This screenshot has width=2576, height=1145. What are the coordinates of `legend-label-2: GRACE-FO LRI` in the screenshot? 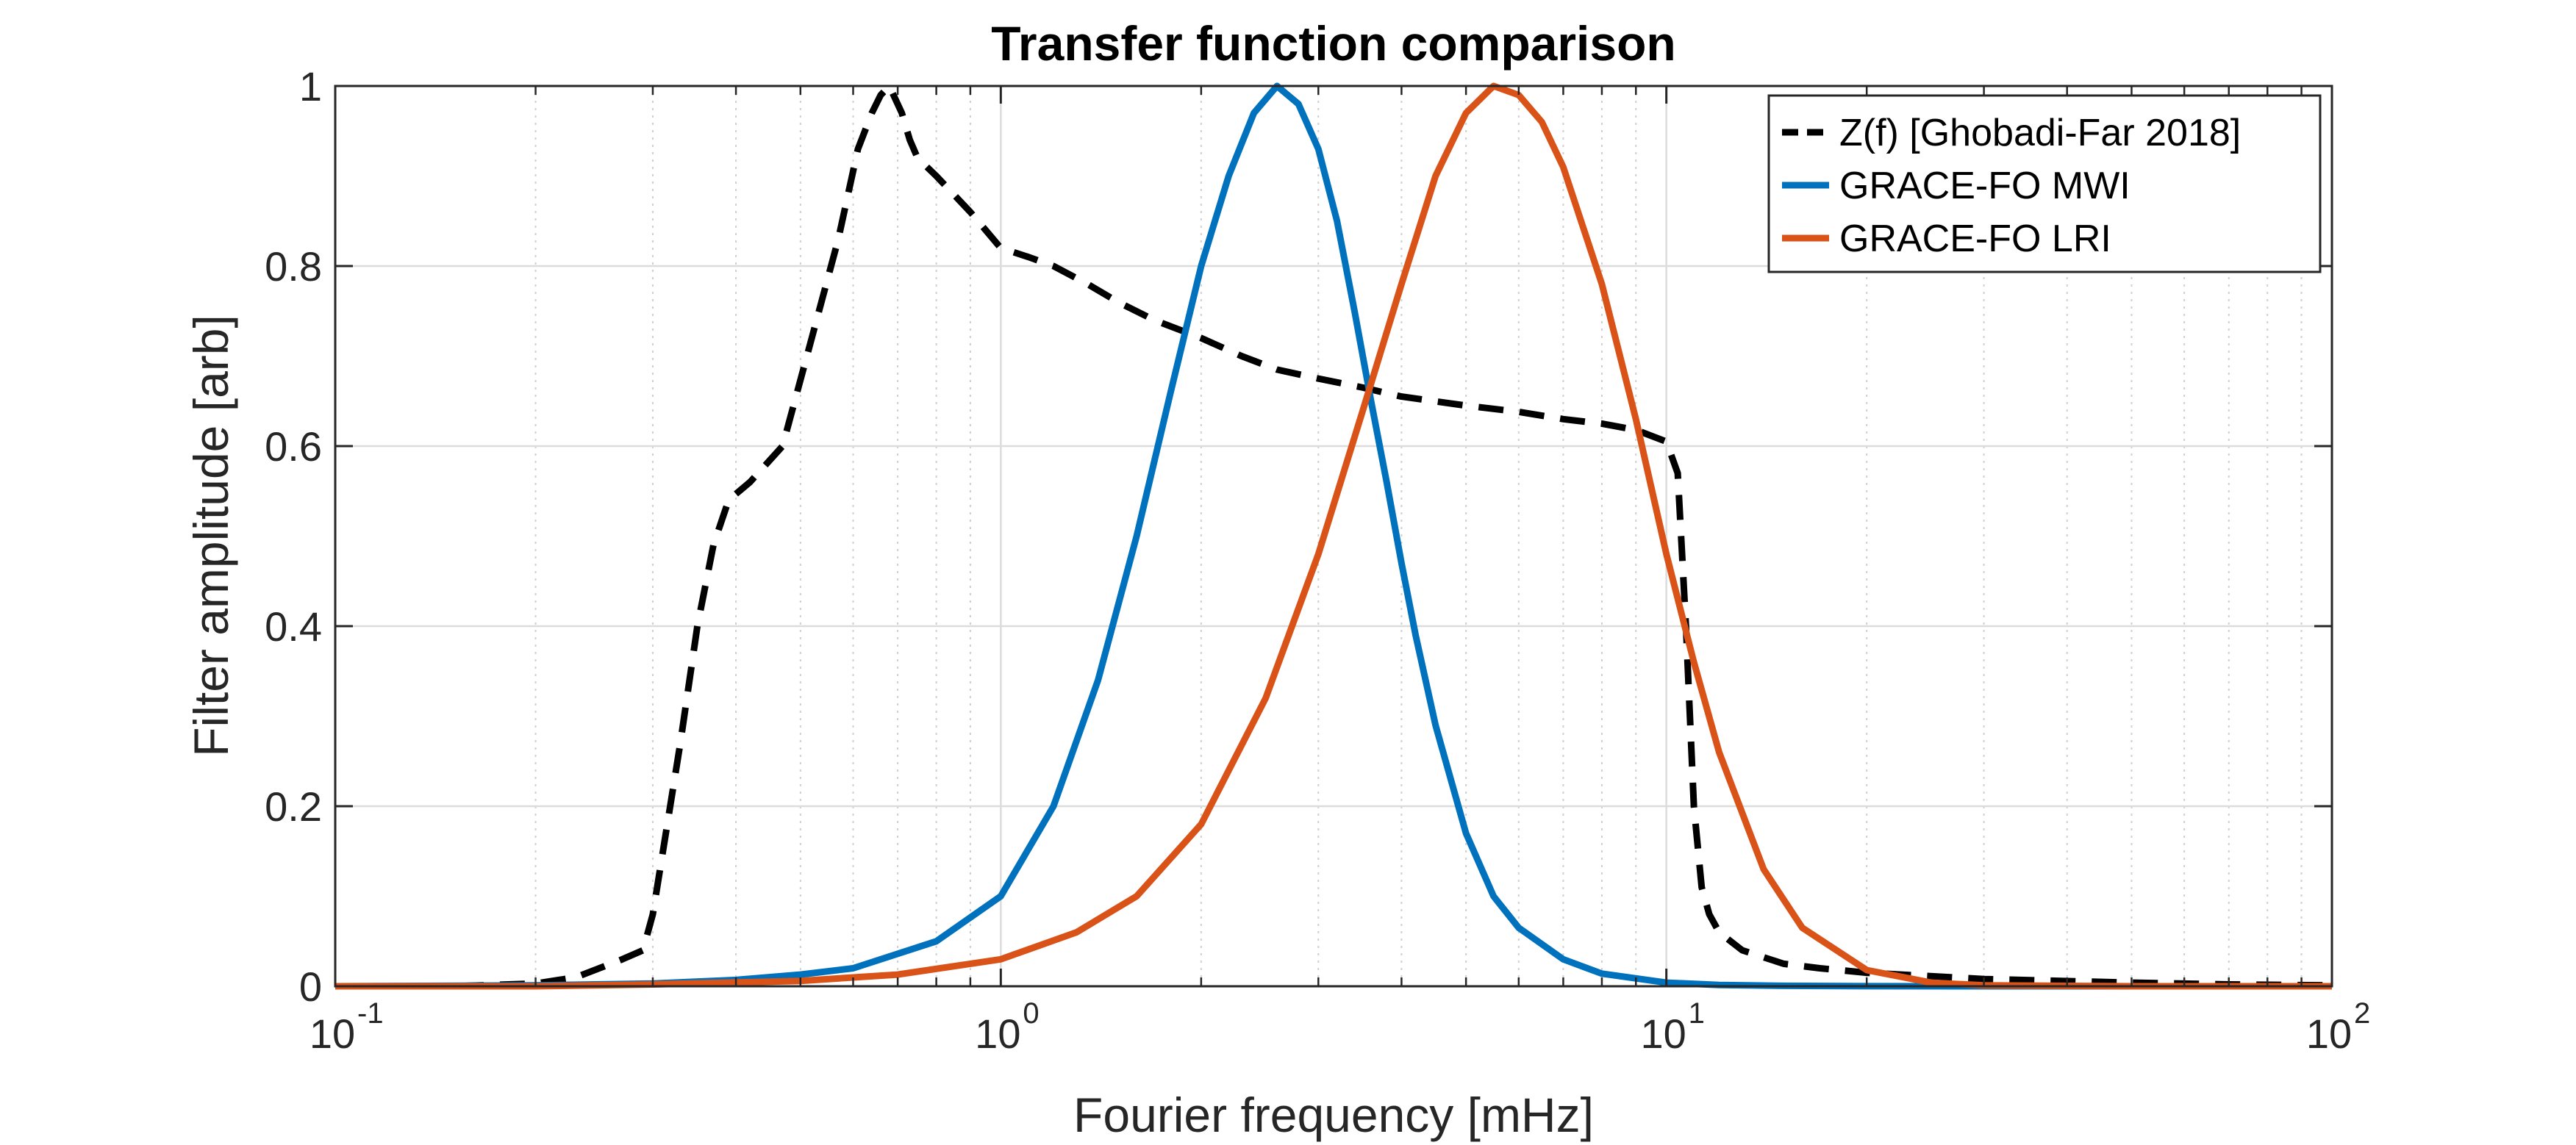 It's located at (1975, 239).